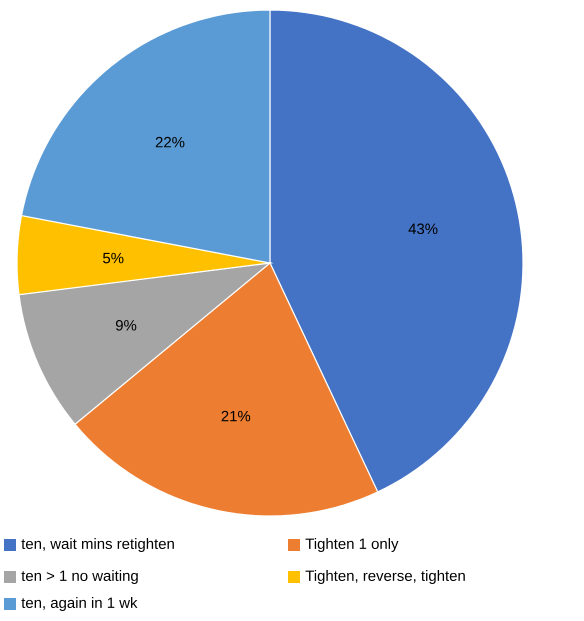 The height and width of the screenshot is (621, 584). I want to click on legend-label: ten > 1 no waiting, so click(79, 577).